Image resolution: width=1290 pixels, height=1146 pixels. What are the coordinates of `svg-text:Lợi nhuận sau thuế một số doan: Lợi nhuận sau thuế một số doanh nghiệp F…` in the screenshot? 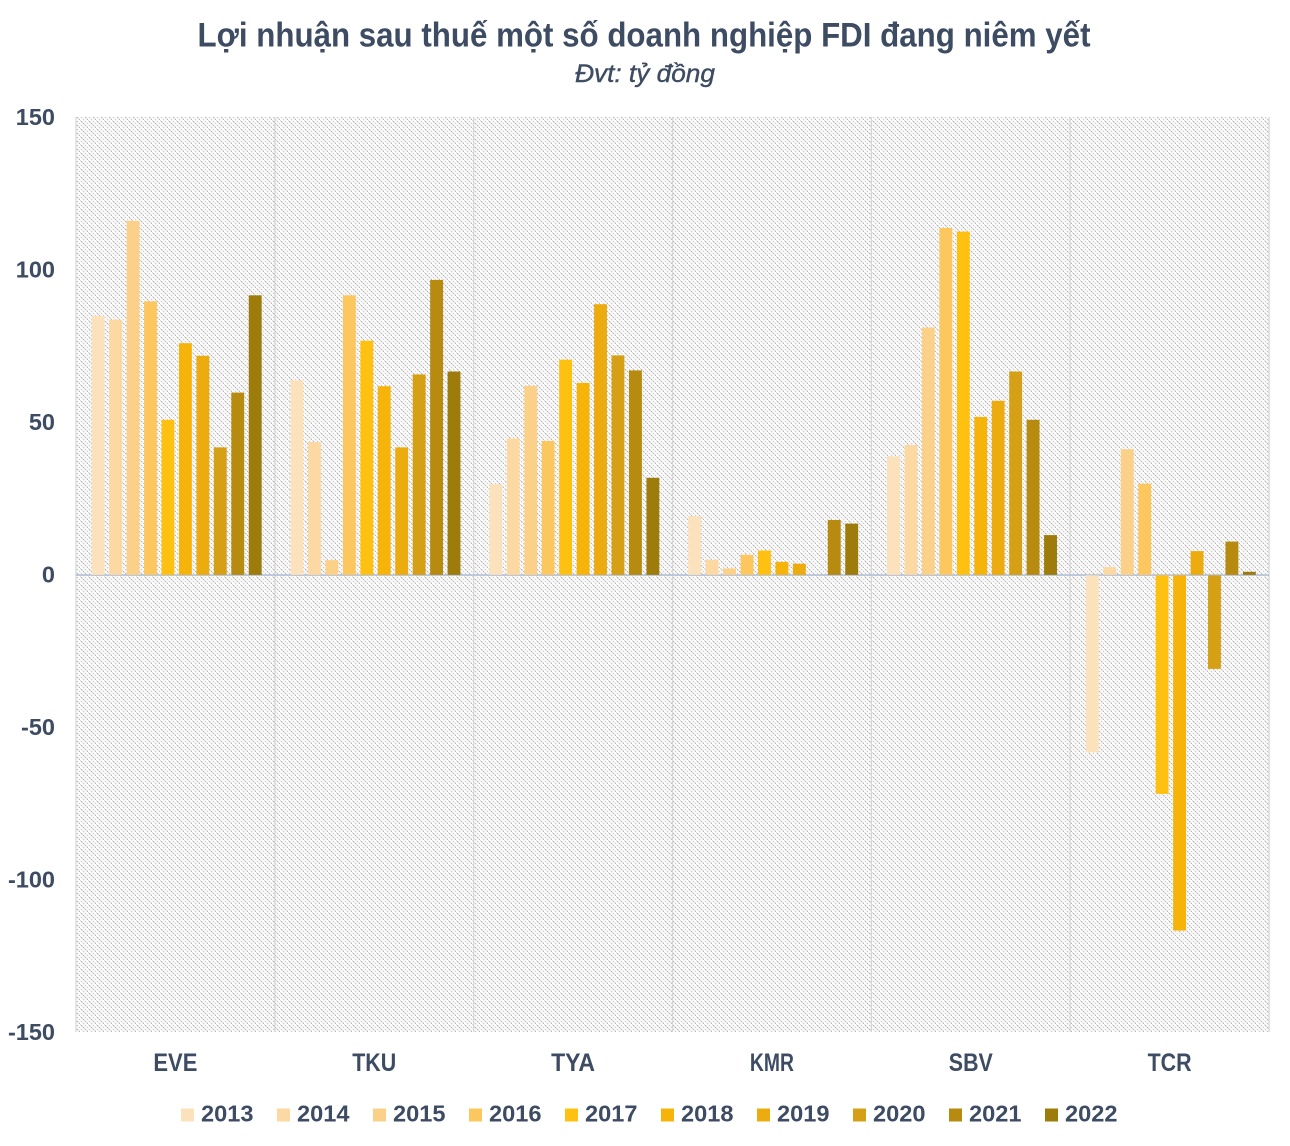 It's located at (644, 36).